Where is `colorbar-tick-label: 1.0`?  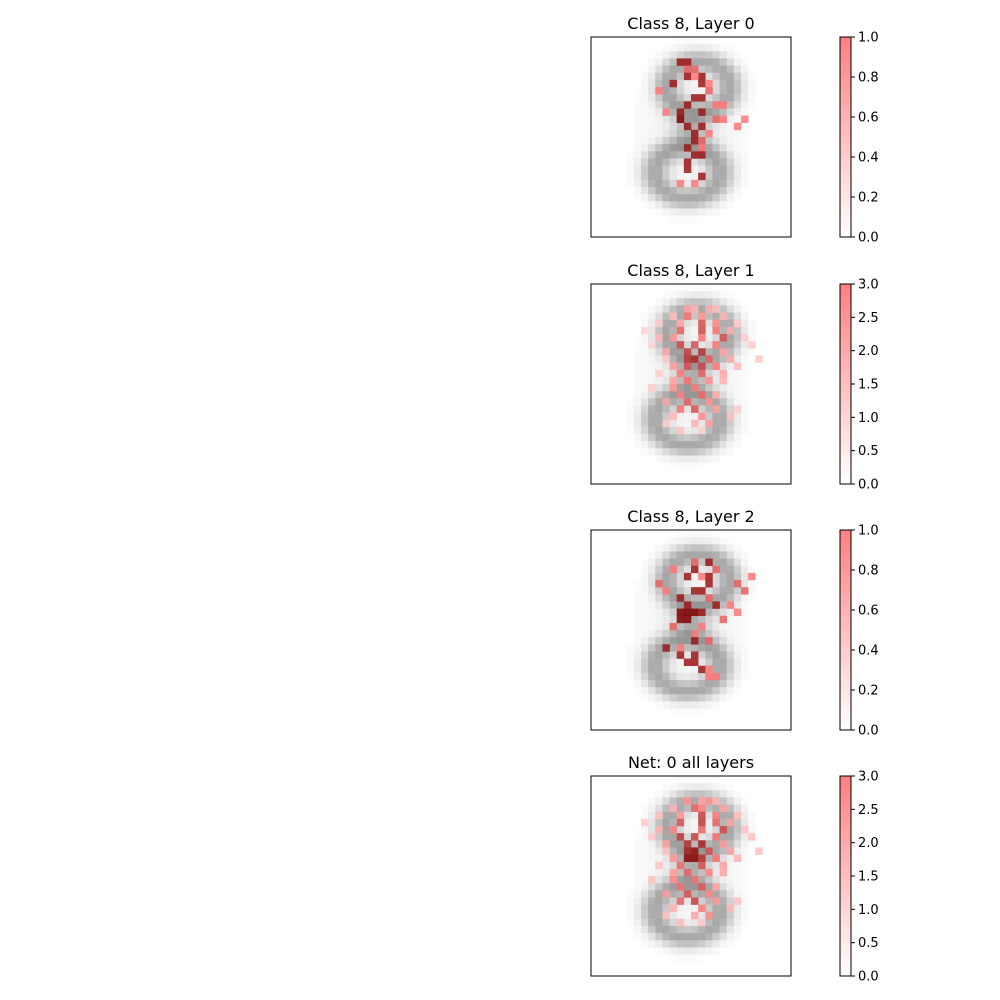
colorbar-tick-label: 1.0 is located at coordinates (868, 531).